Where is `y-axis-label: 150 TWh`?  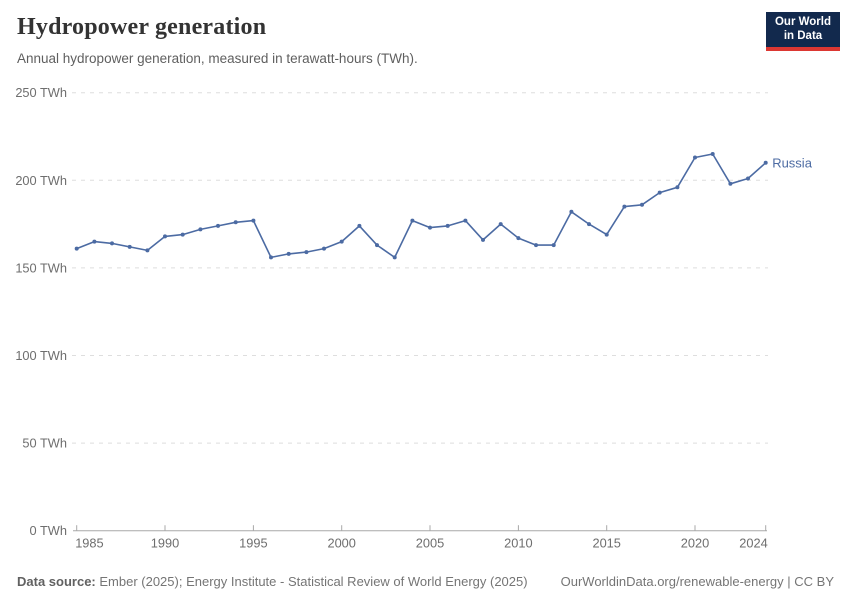
y-axis-label: 150 TWh is located at coordinates (41, 267).